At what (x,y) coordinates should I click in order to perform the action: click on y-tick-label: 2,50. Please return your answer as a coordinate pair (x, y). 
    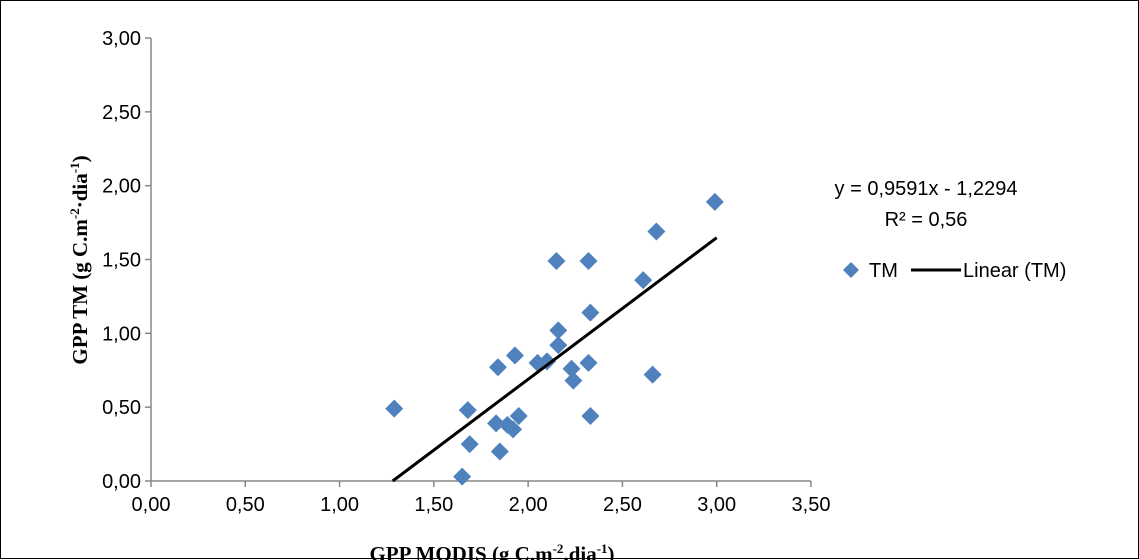
    Looking at the image, I should click on (121, 113).